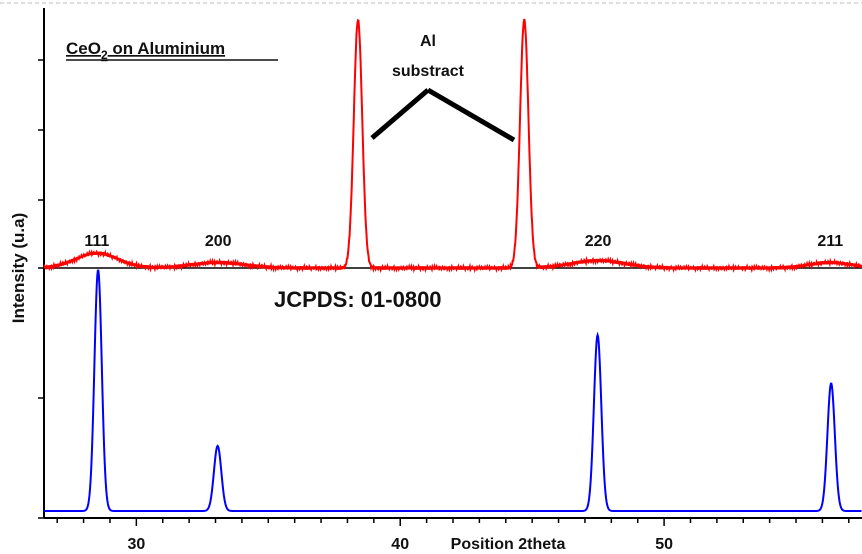 Image resolution: width=862 pixels, height=554 pixels. What do you see at coordinates (598, 241) in the screenshot?
I see `peak-label: 220` at bounding box center [598, 241].